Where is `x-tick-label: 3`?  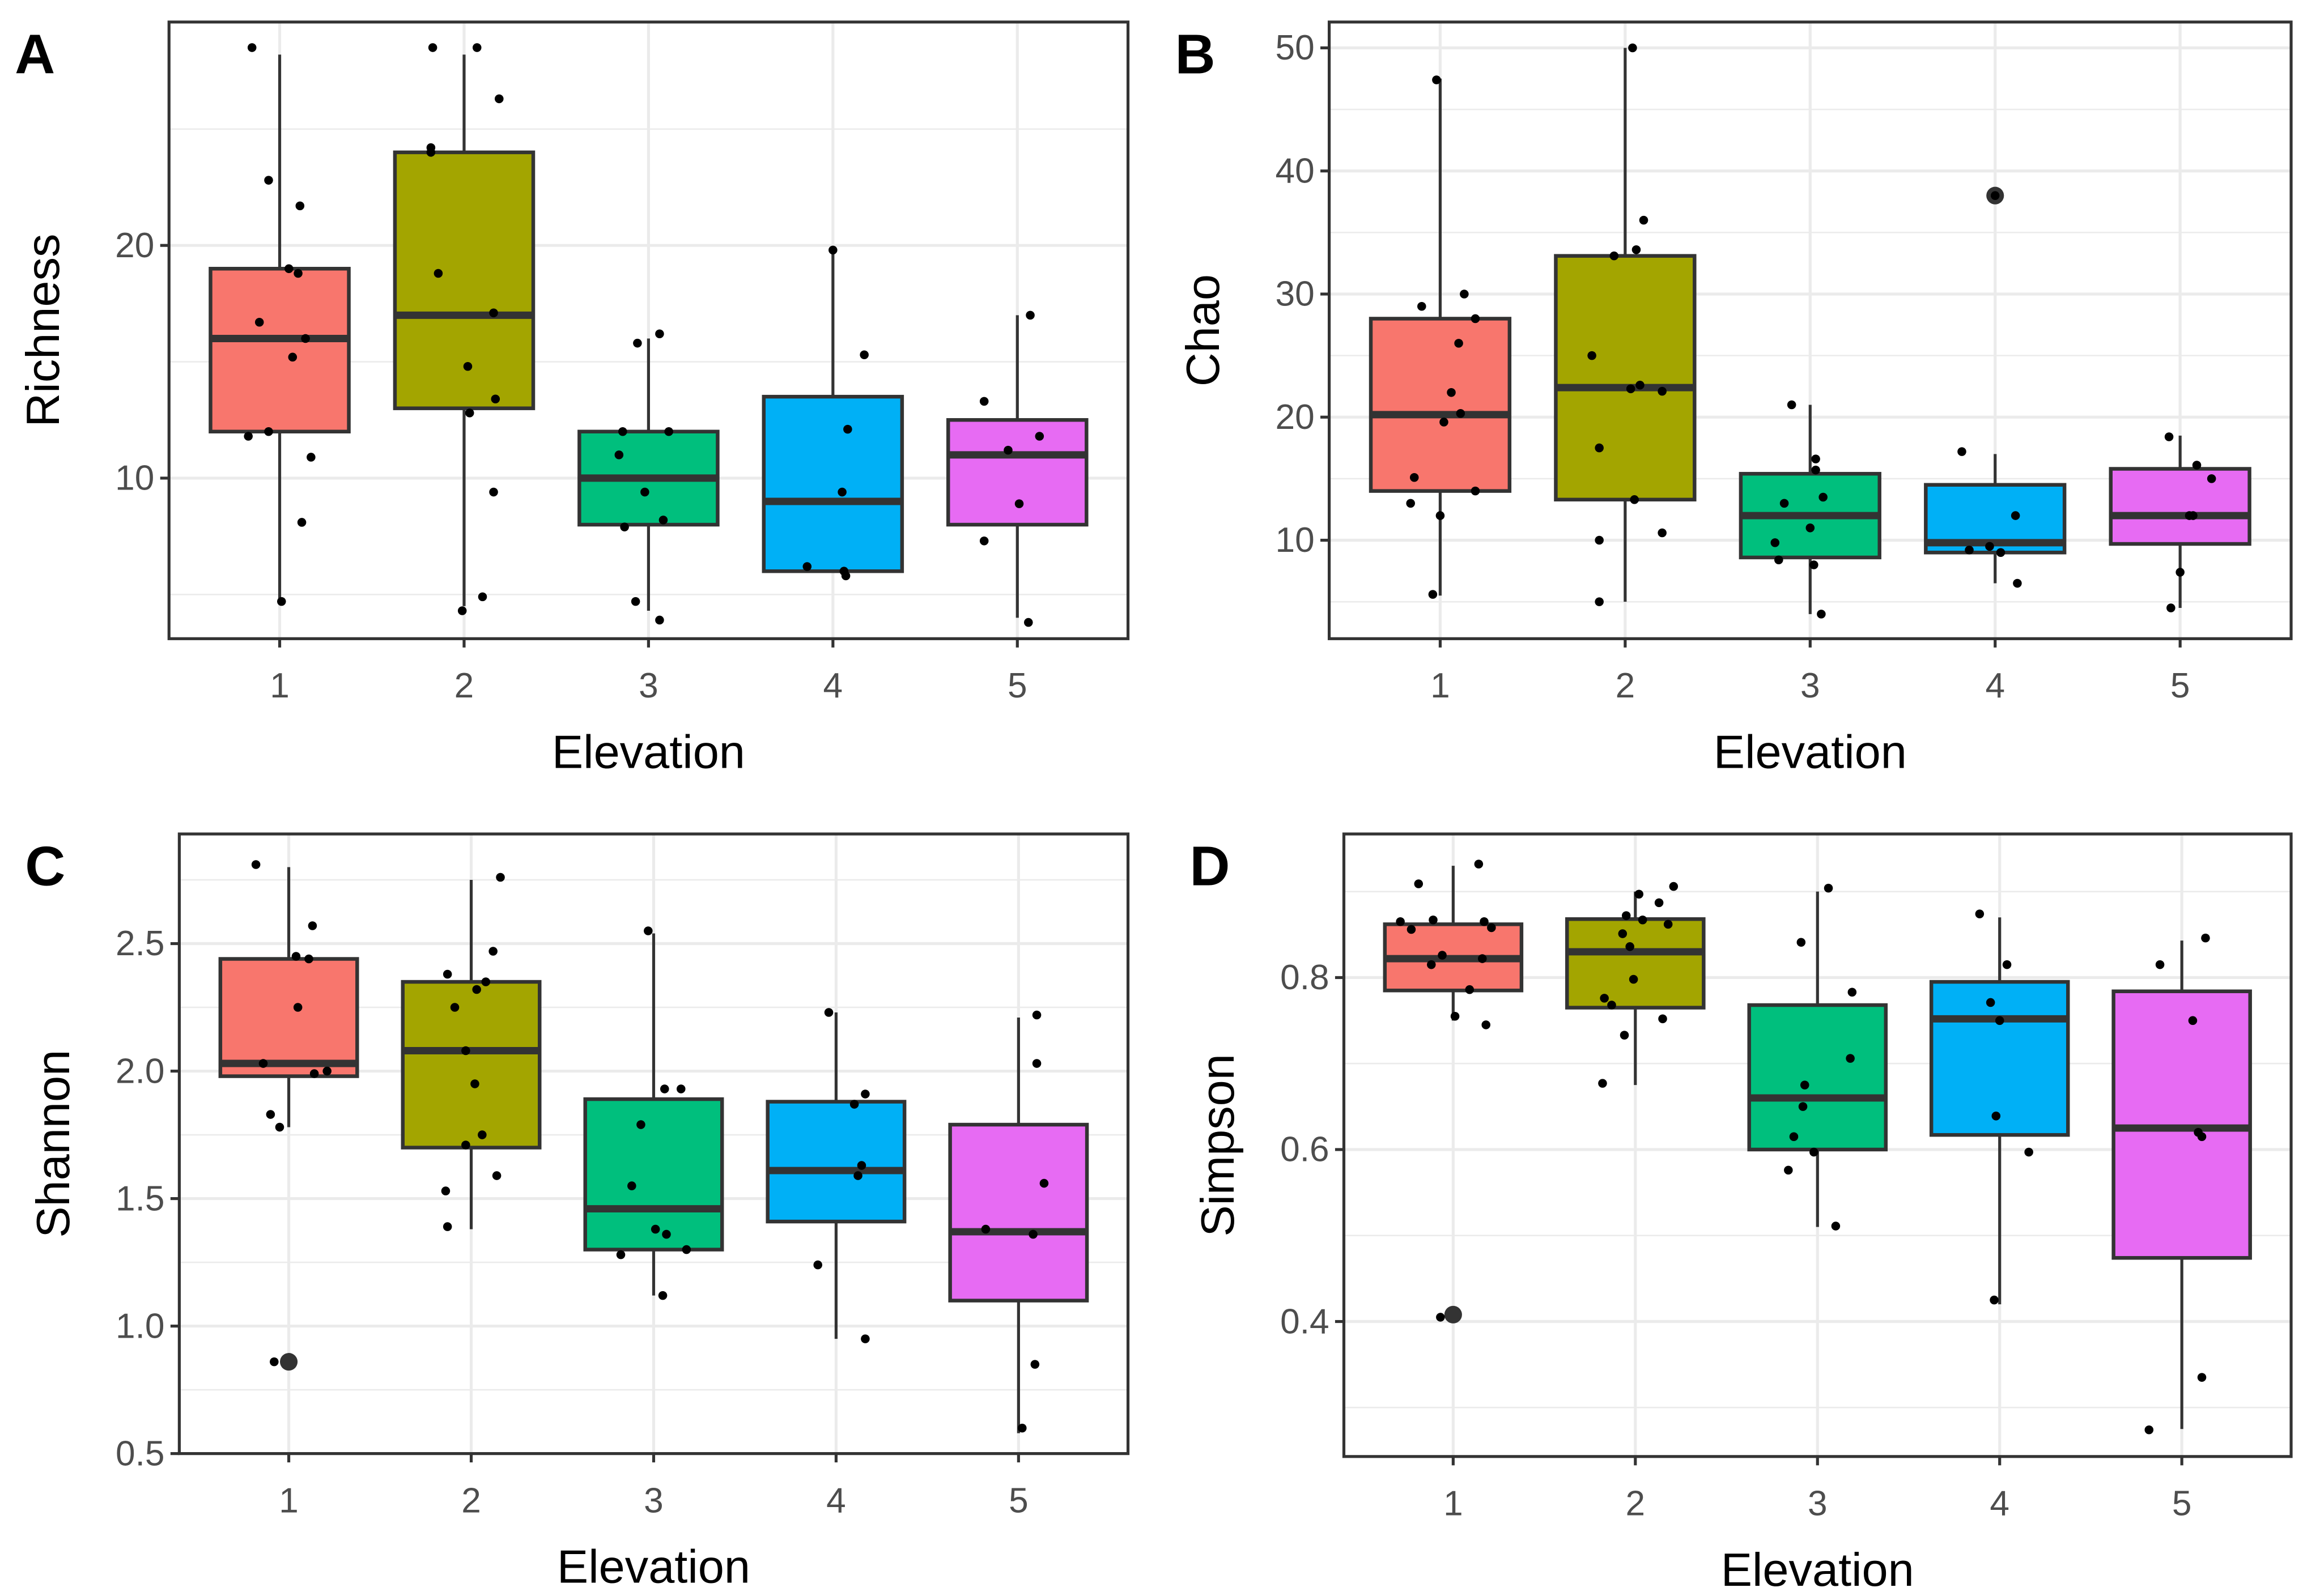 x-tick-label: 3 is located at coordinates (654, 1500).